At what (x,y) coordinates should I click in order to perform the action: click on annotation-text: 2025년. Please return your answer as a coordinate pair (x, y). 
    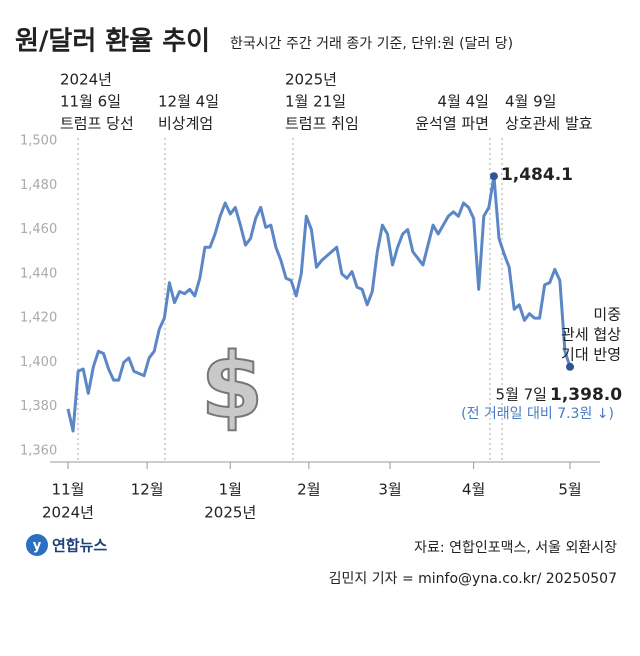
    Looking at the image, I should click on (311, 80).